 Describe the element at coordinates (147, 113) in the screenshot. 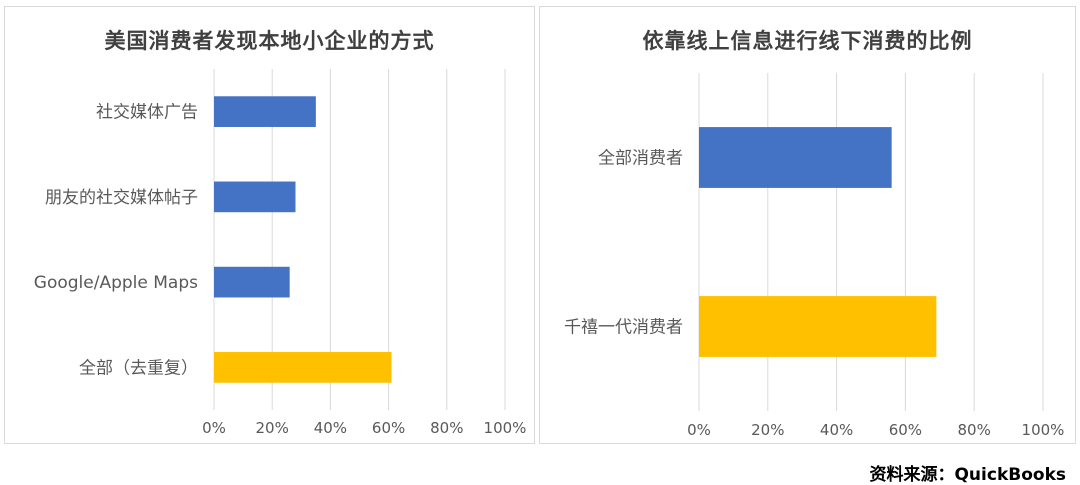

I see `left-category-label: 社交媒体广告` at that location.